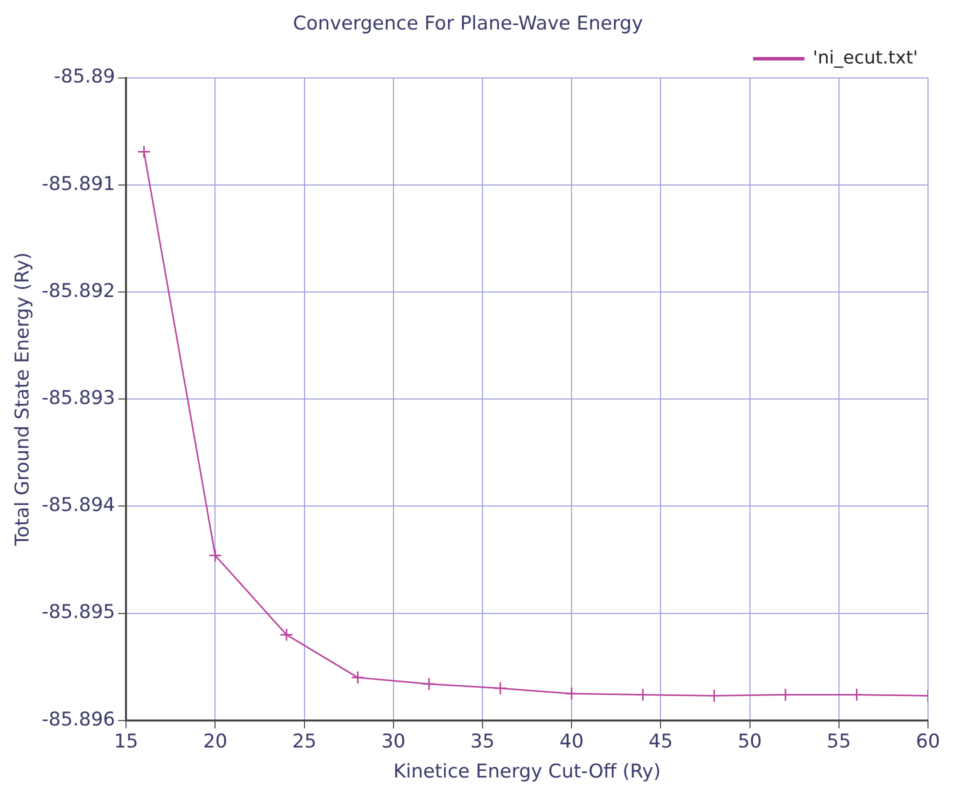  I want to click on x-tick-label: 60, so click(928, 741).